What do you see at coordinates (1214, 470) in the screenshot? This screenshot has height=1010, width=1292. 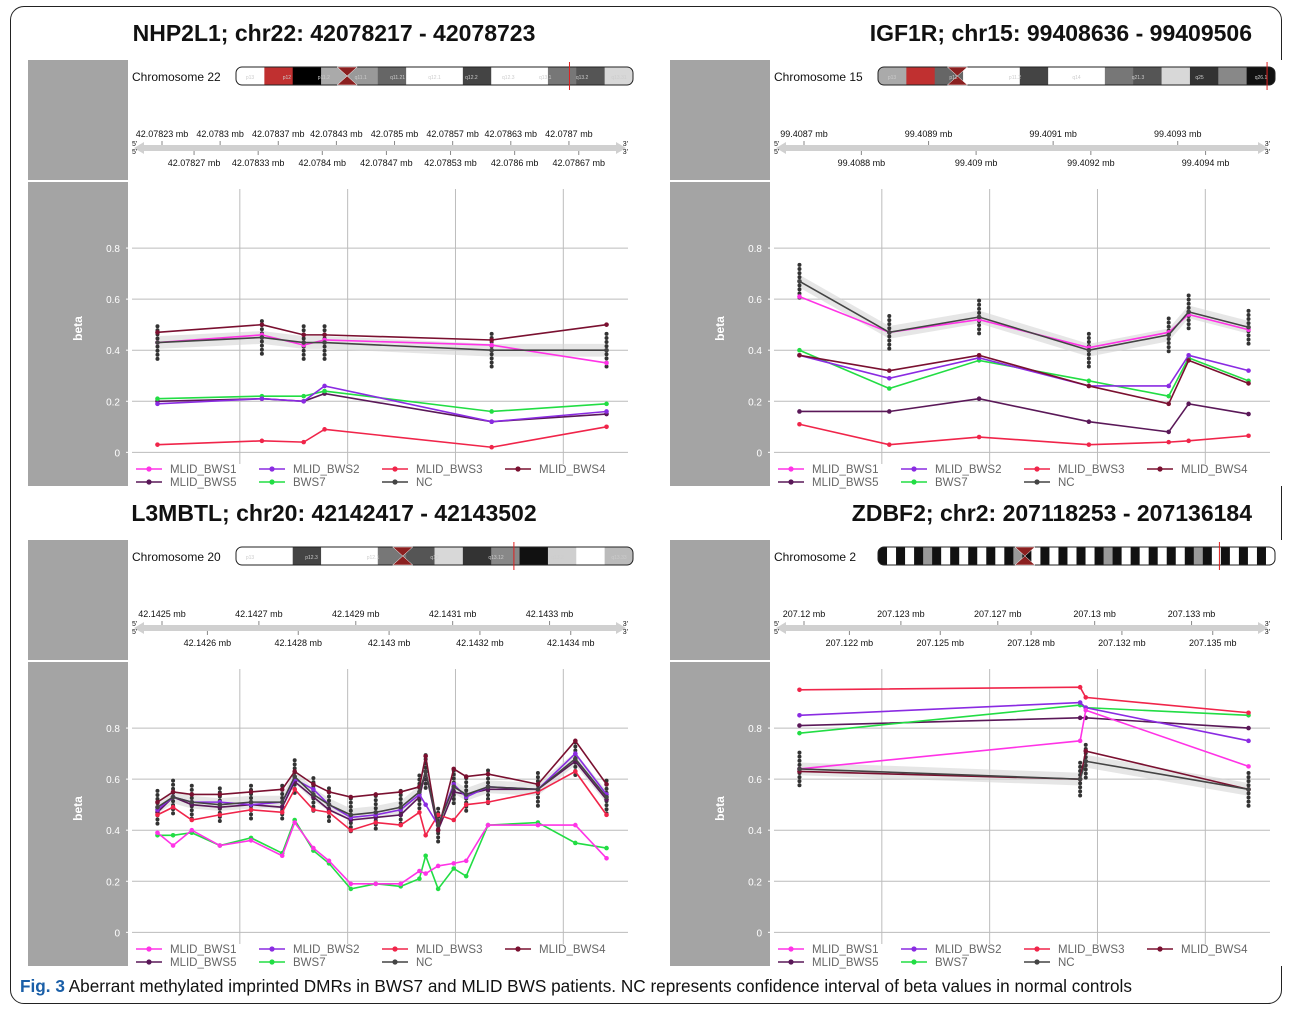 I see `legend-label: MLID_BWS4` at bounding box center [1214, 470].